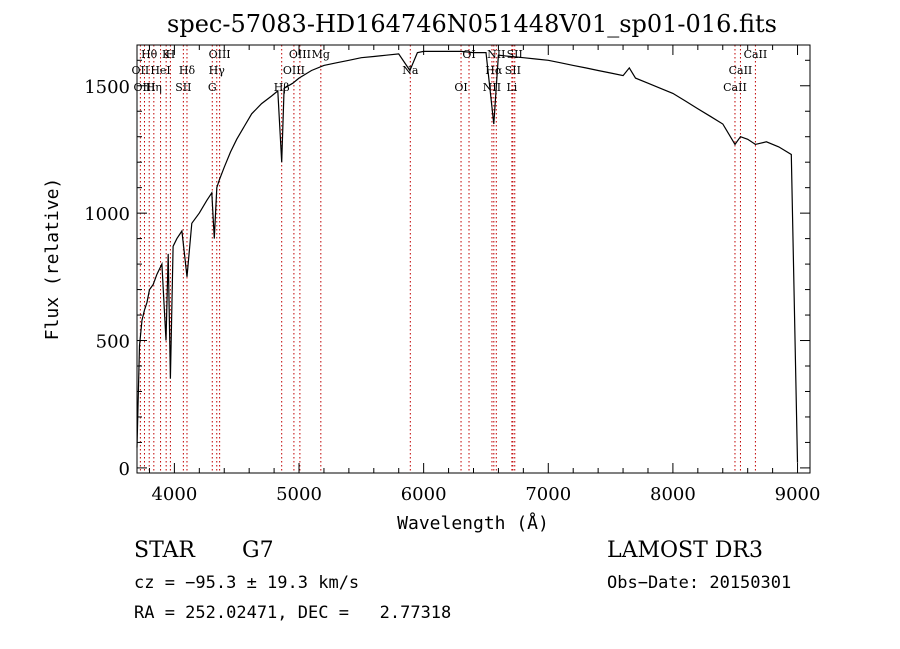  What do you see at coordinates (247, 583) in the screenshot?
I see `redshift-velocity: cz = −95.3 ± 19.3 km/s` at bounding box center [247, 583].